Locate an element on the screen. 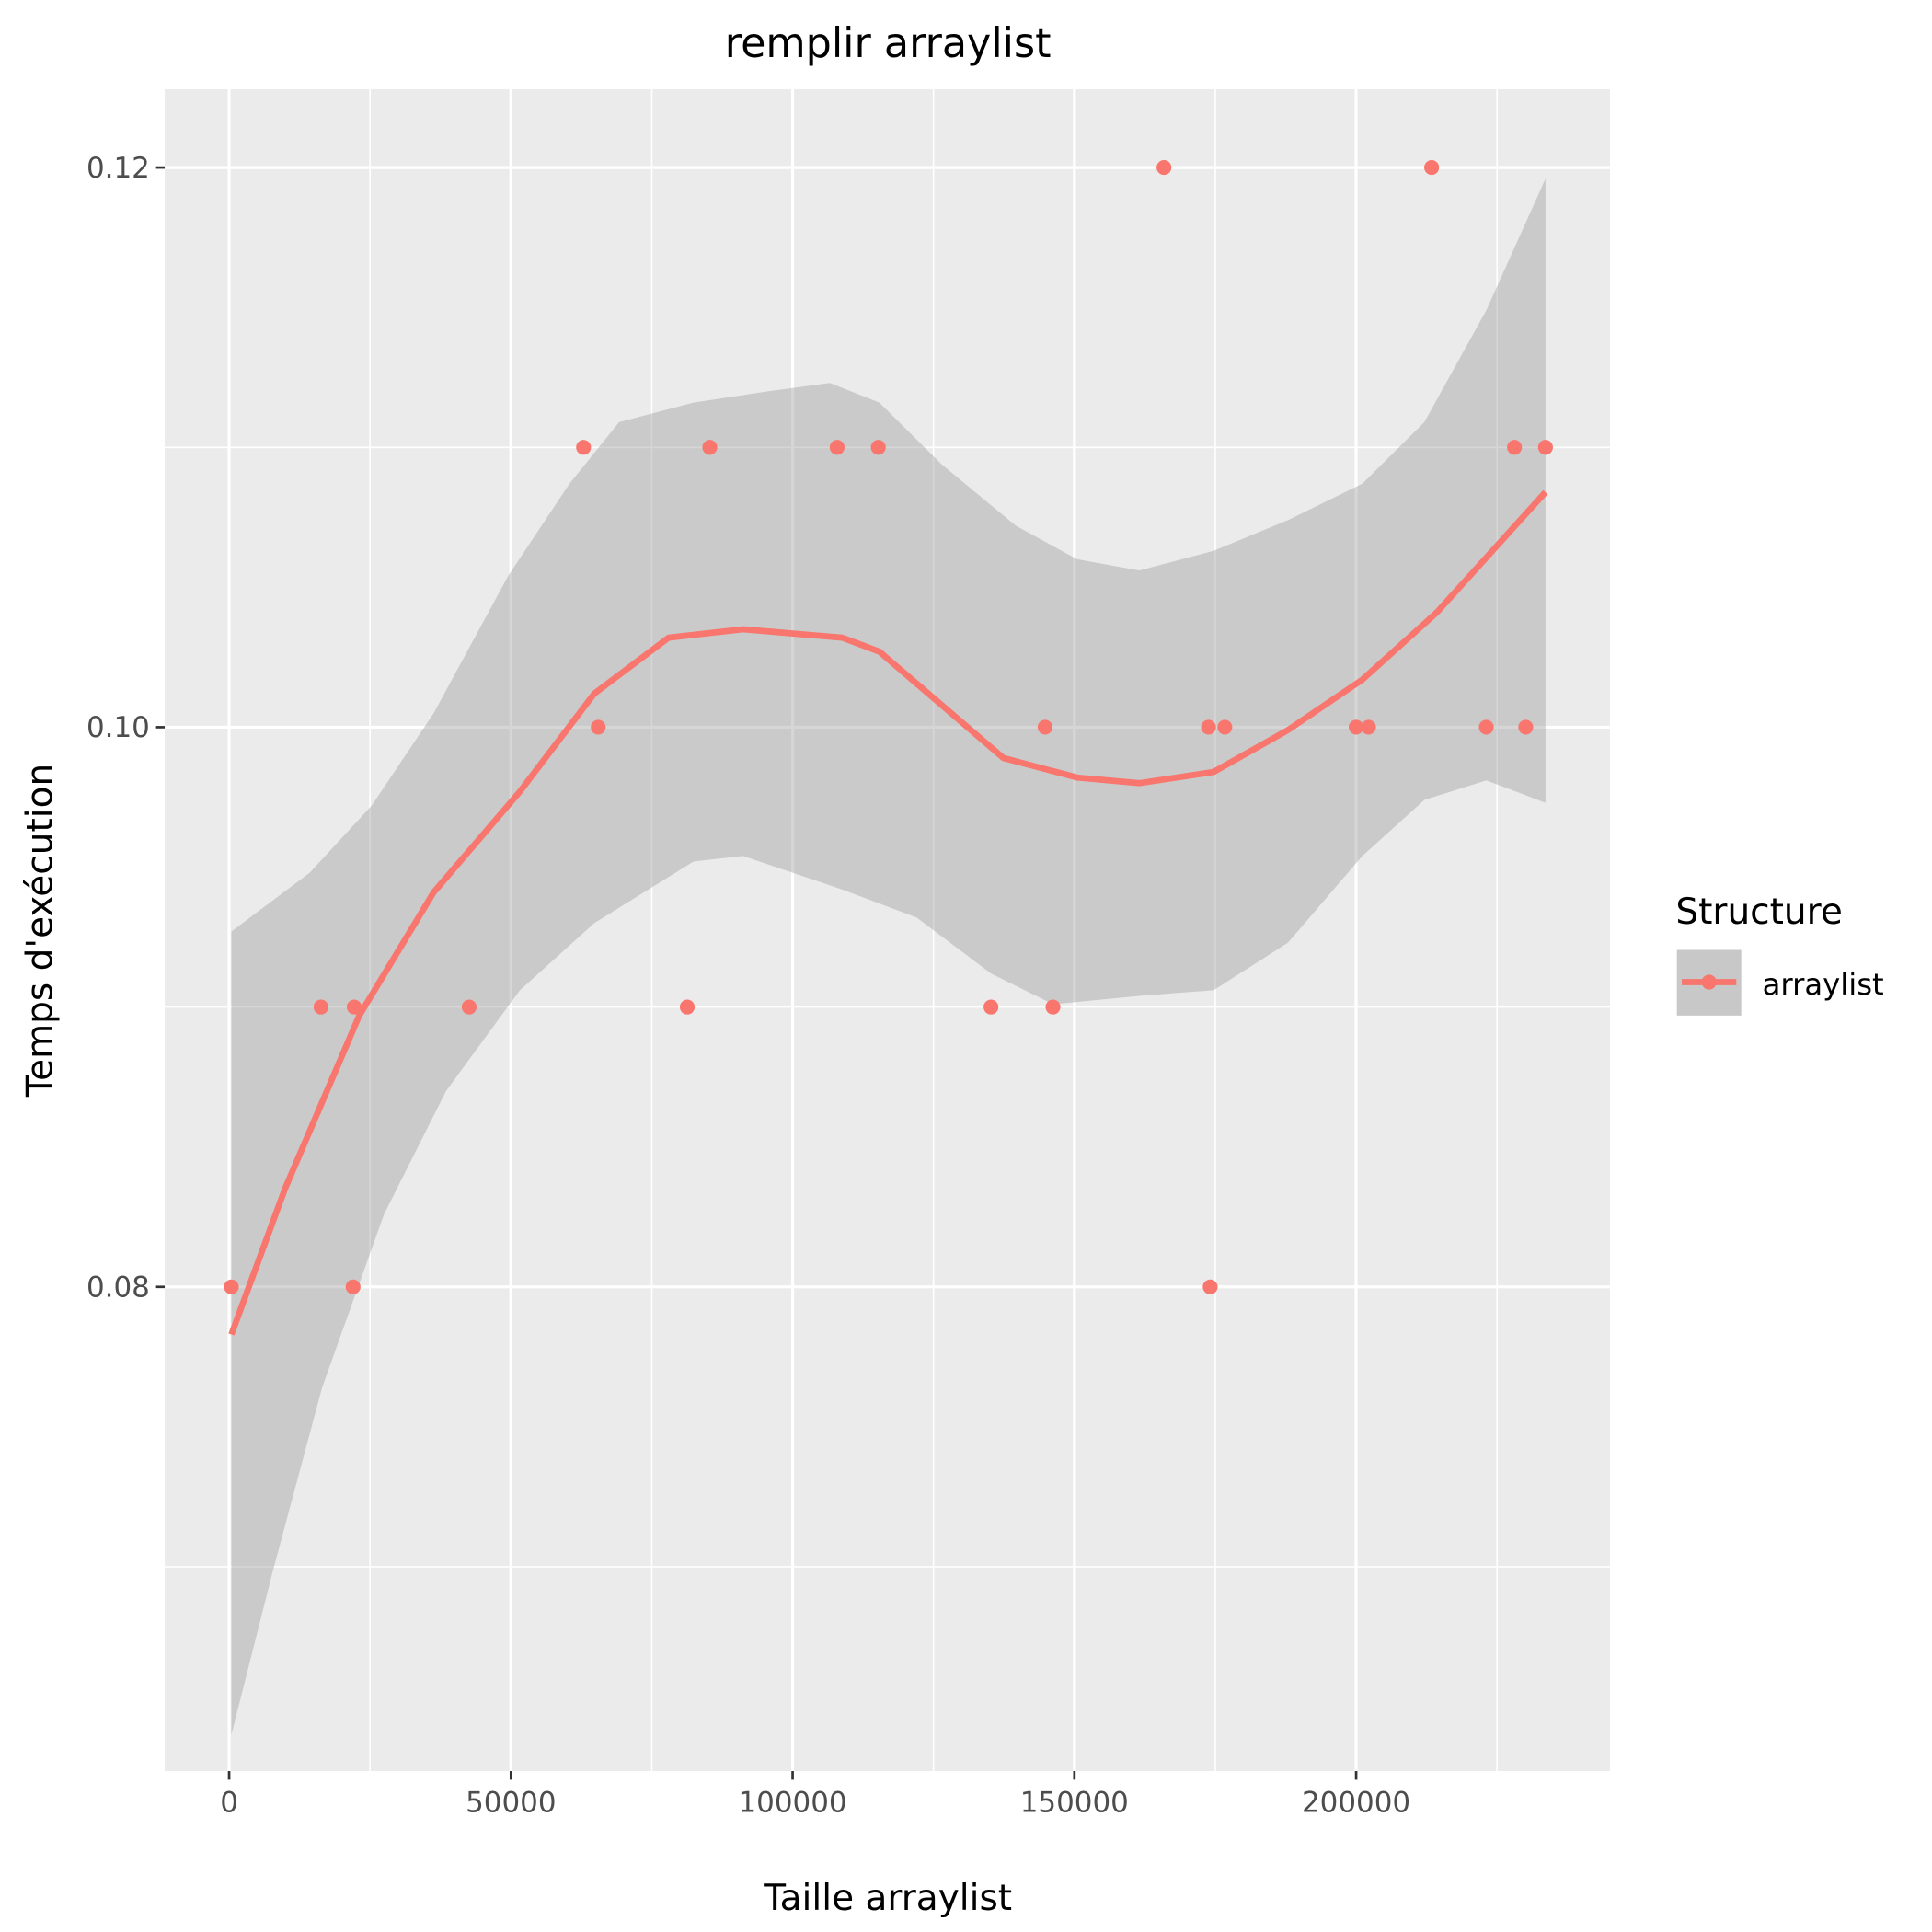 This screenshot has width=1932, height=1932. x-tick-label: 100000 is located at coordinates (792, 1802).